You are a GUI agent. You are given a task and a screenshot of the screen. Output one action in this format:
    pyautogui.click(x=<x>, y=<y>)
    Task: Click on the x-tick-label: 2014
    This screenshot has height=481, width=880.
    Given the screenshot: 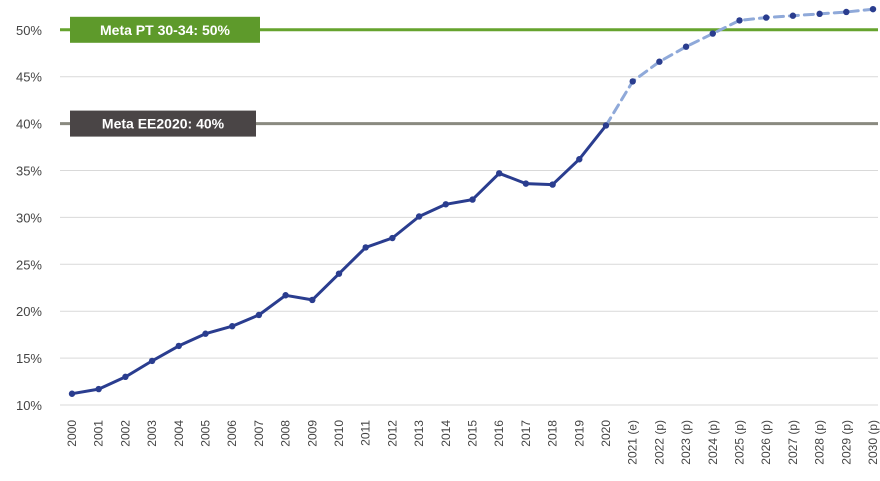 What is the action you would take?
    pyautogui.click(x=446, y=433)
    